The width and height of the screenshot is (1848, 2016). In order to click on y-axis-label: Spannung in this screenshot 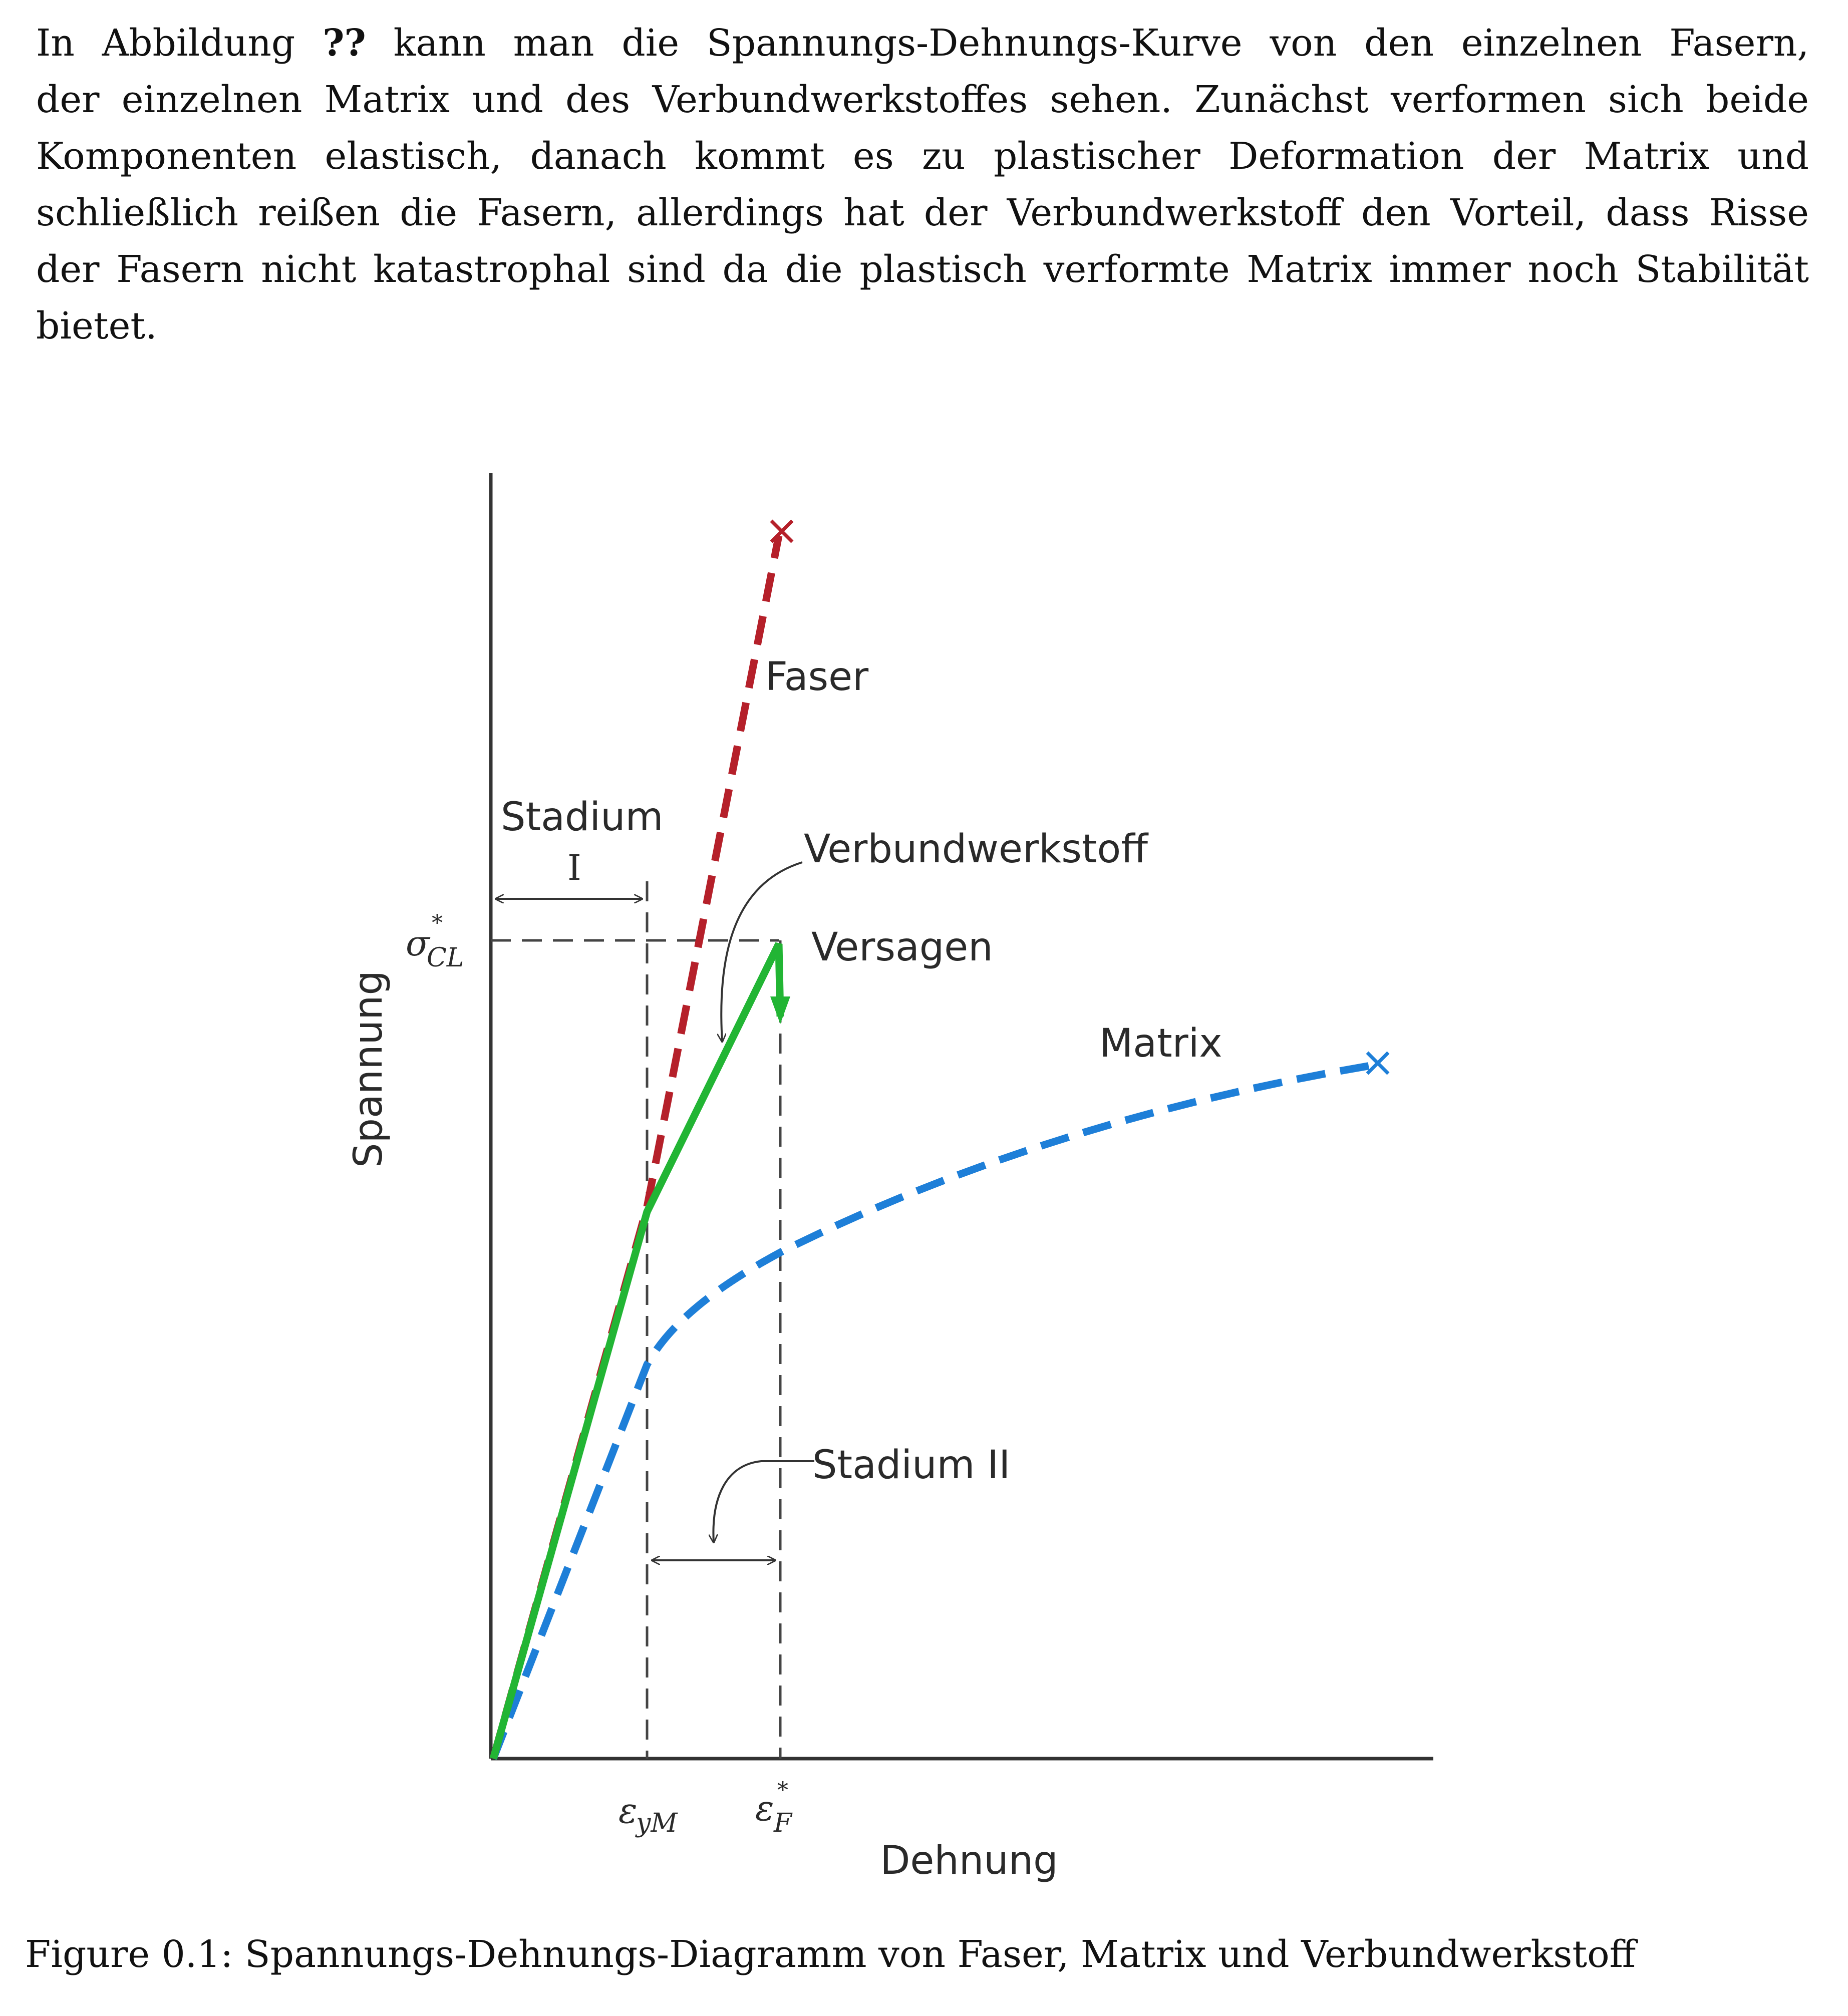, I will do `click(369, 1069)`.